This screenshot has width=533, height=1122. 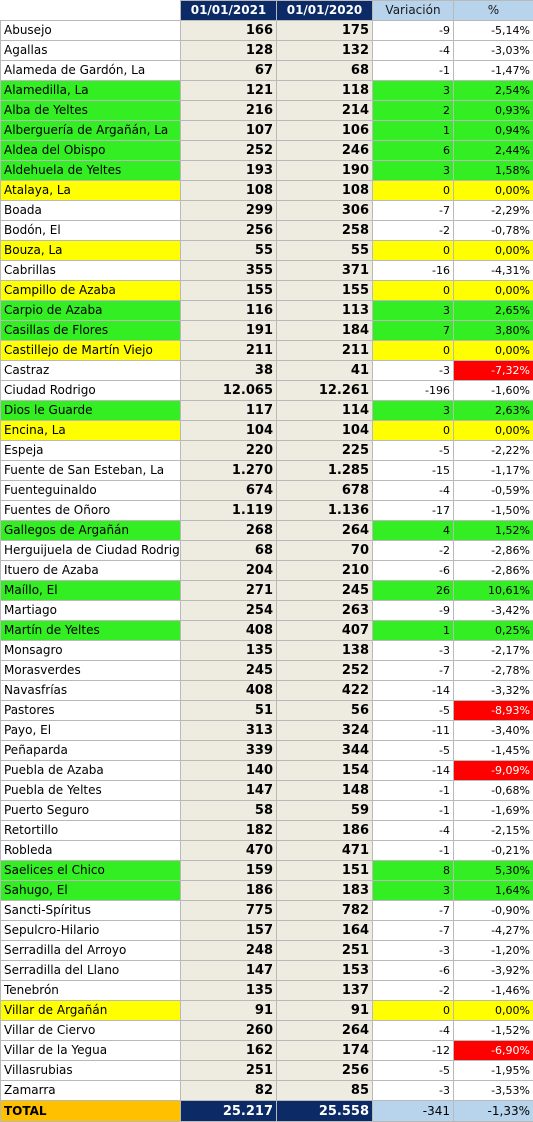 I want to click on value-2020: 108, so click(x=325, y=191).